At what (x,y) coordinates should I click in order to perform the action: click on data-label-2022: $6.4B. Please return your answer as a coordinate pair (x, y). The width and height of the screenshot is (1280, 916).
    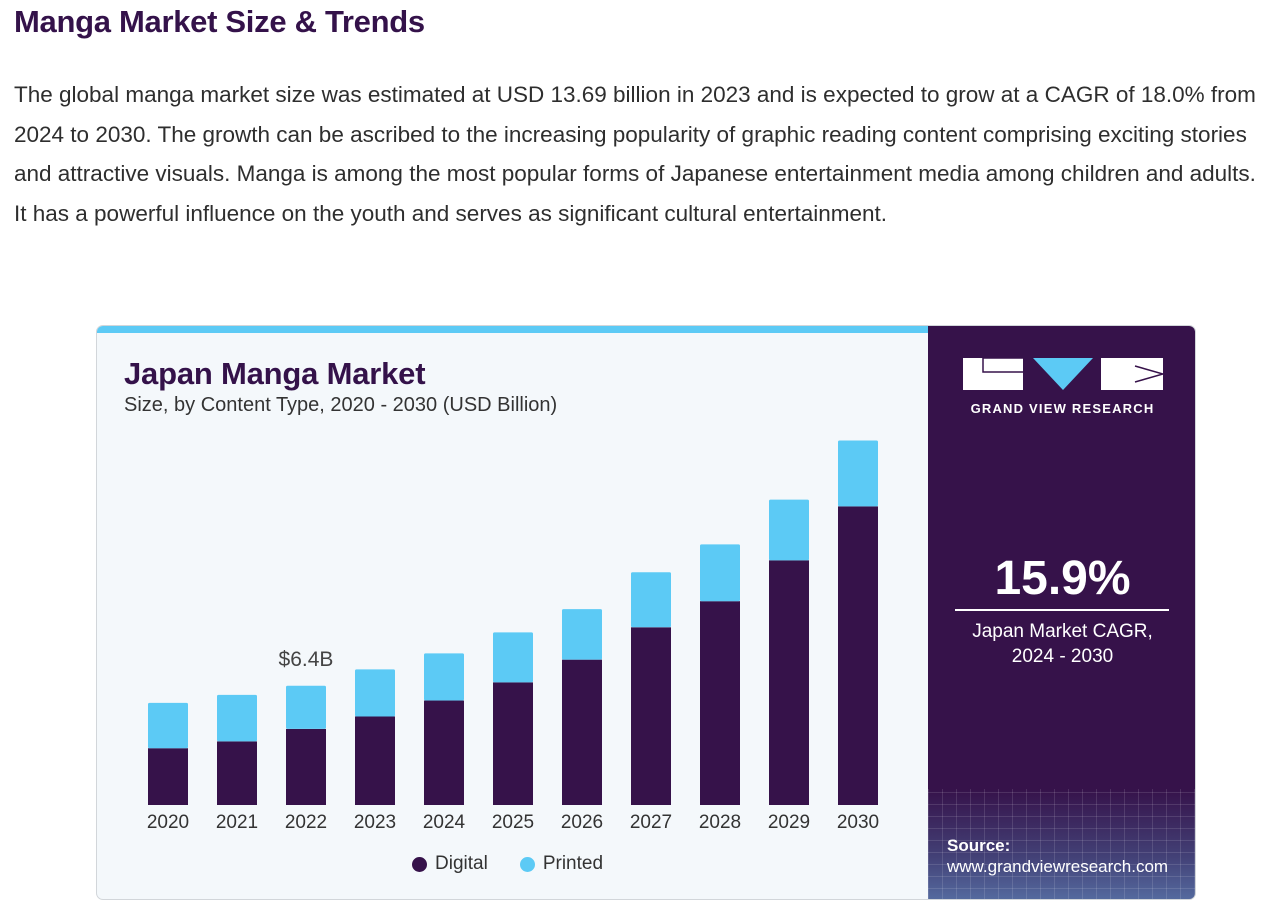
    Looking at the image, I should click on (306, 659).